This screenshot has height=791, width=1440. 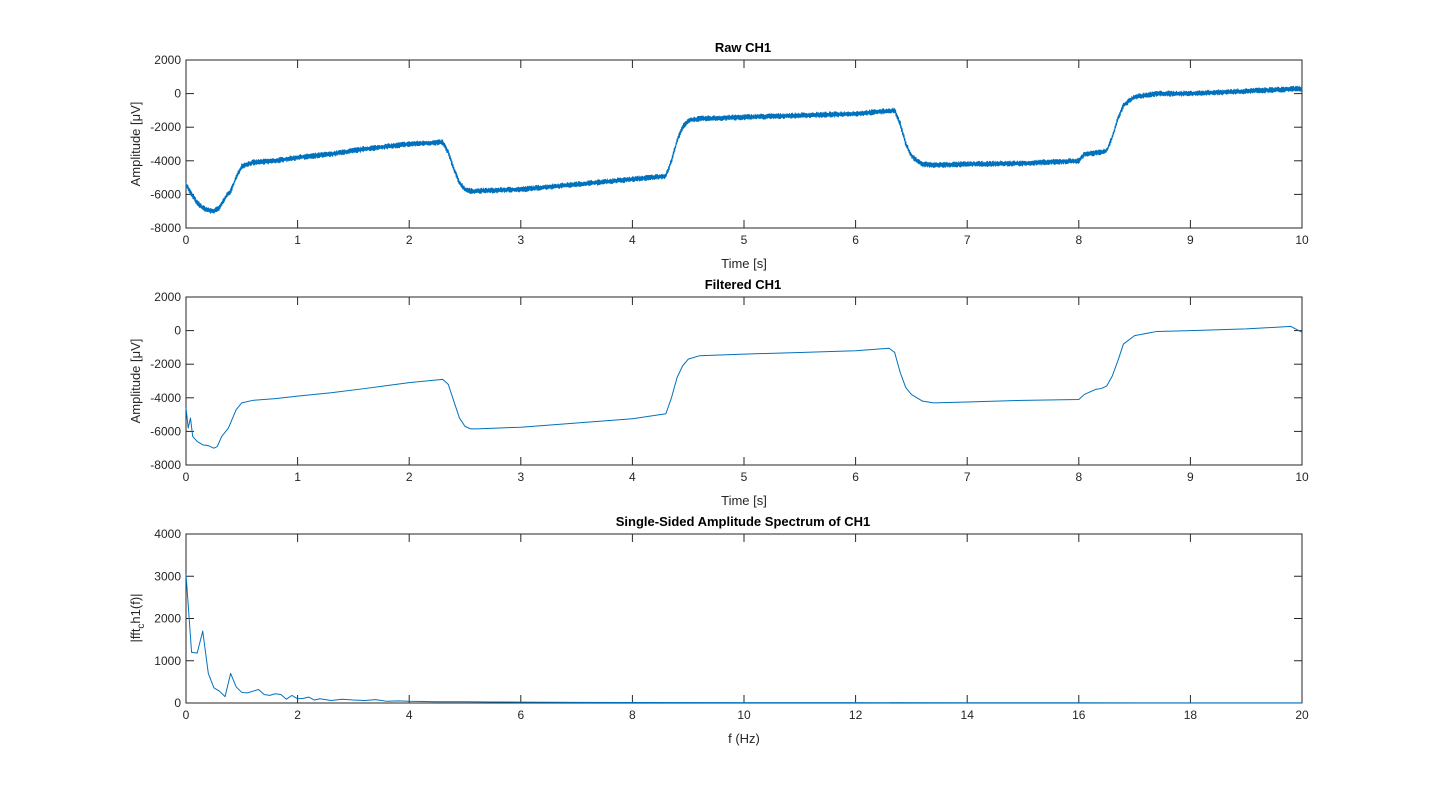 What do you see at coordinates (1302, 715) in the screenshot?
I see `x-tick-label: 20` at bounding box center [1302, 715].